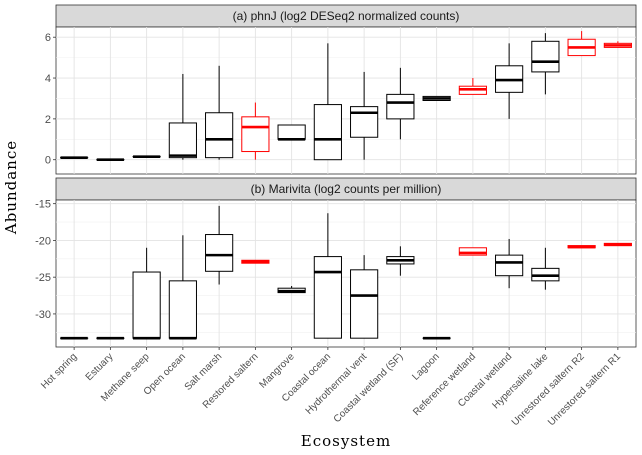 The height and width of the screenshot is (455, 642). I want to click on box-a-salt-marsh, so click(219, 112).